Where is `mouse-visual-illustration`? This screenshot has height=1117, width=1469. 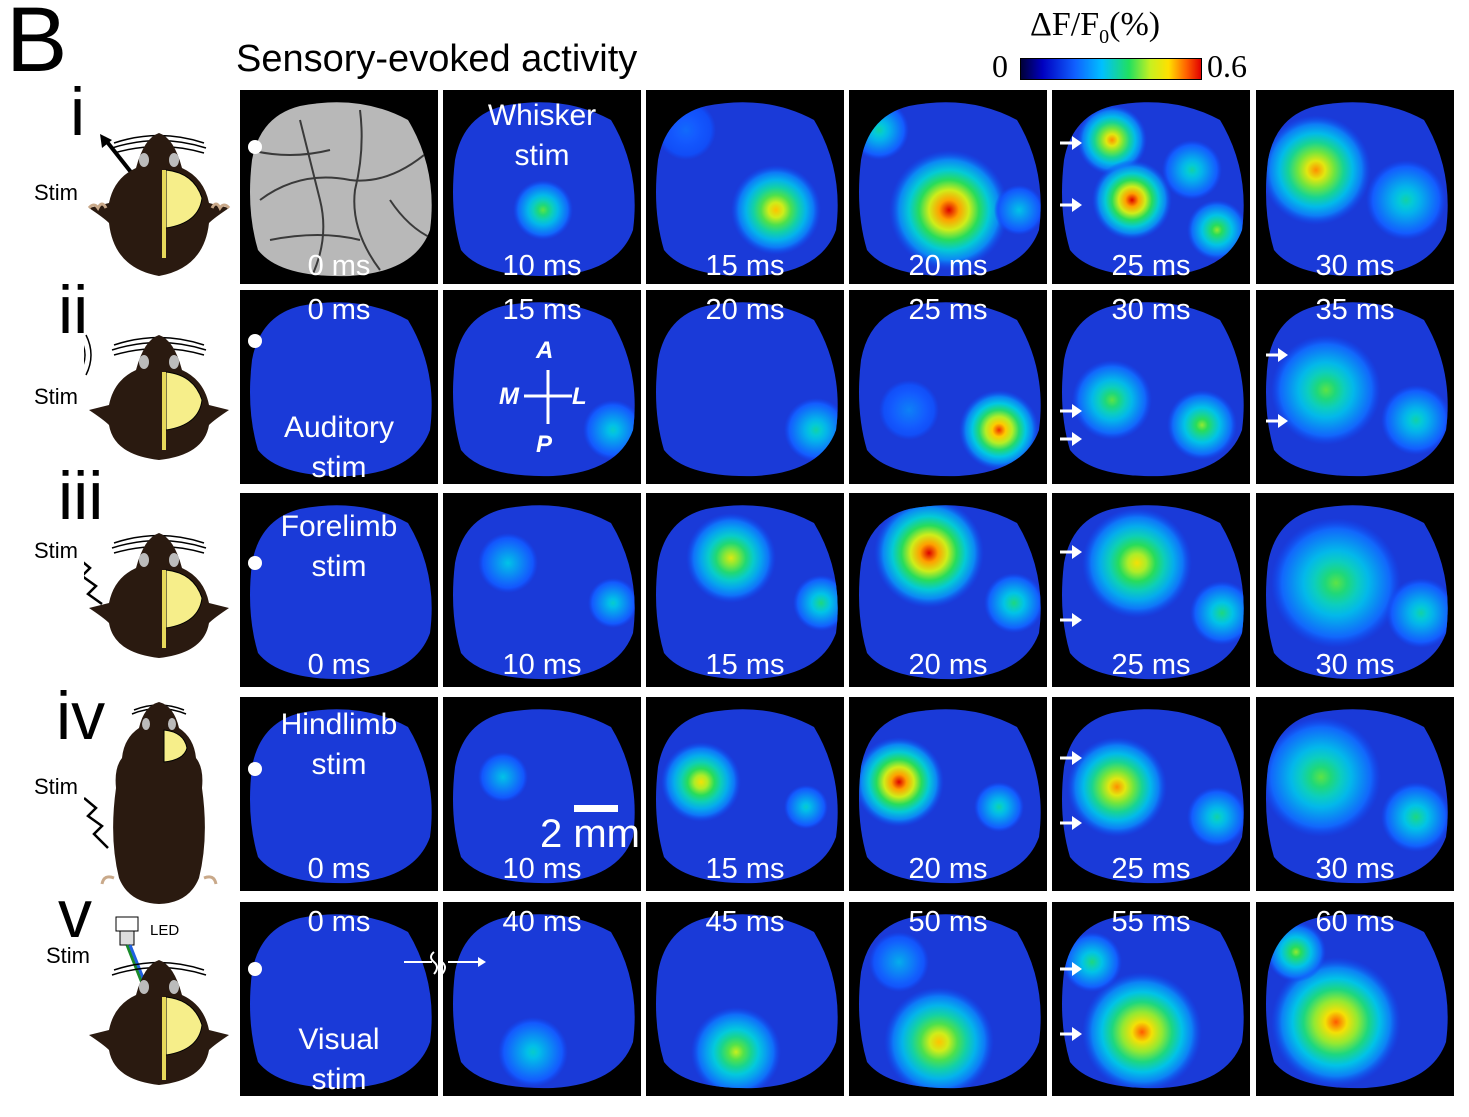
mouse-visual-illustration is located at coordinates (159, 1000).